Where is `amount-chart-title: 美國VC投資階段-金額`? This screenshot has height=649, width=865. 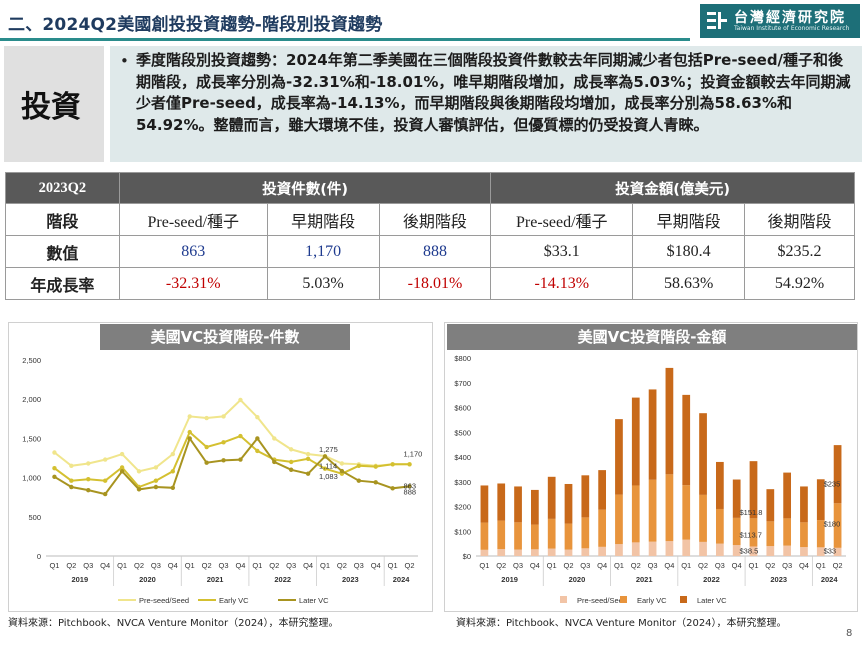 amount-chart-title: 美國VC投資階段-金額 is located at coordinates (652, 337).